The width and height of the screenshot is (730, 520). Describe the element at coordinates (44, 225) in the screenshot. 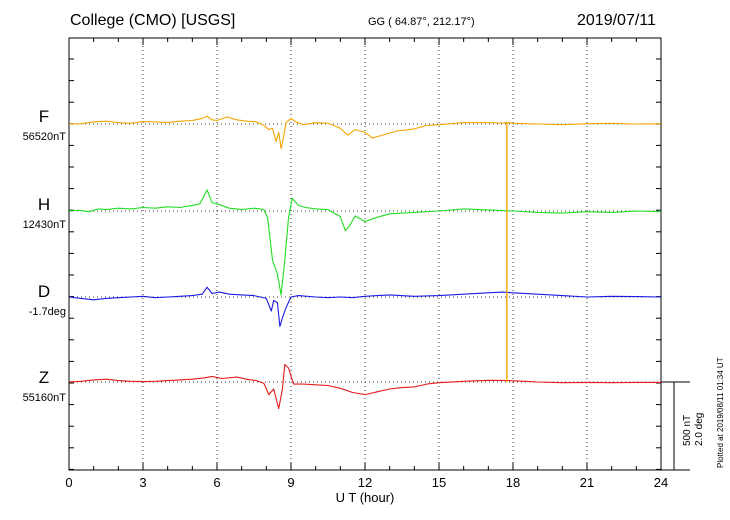

I see `baseline-label-h: 12430nT` at that location.